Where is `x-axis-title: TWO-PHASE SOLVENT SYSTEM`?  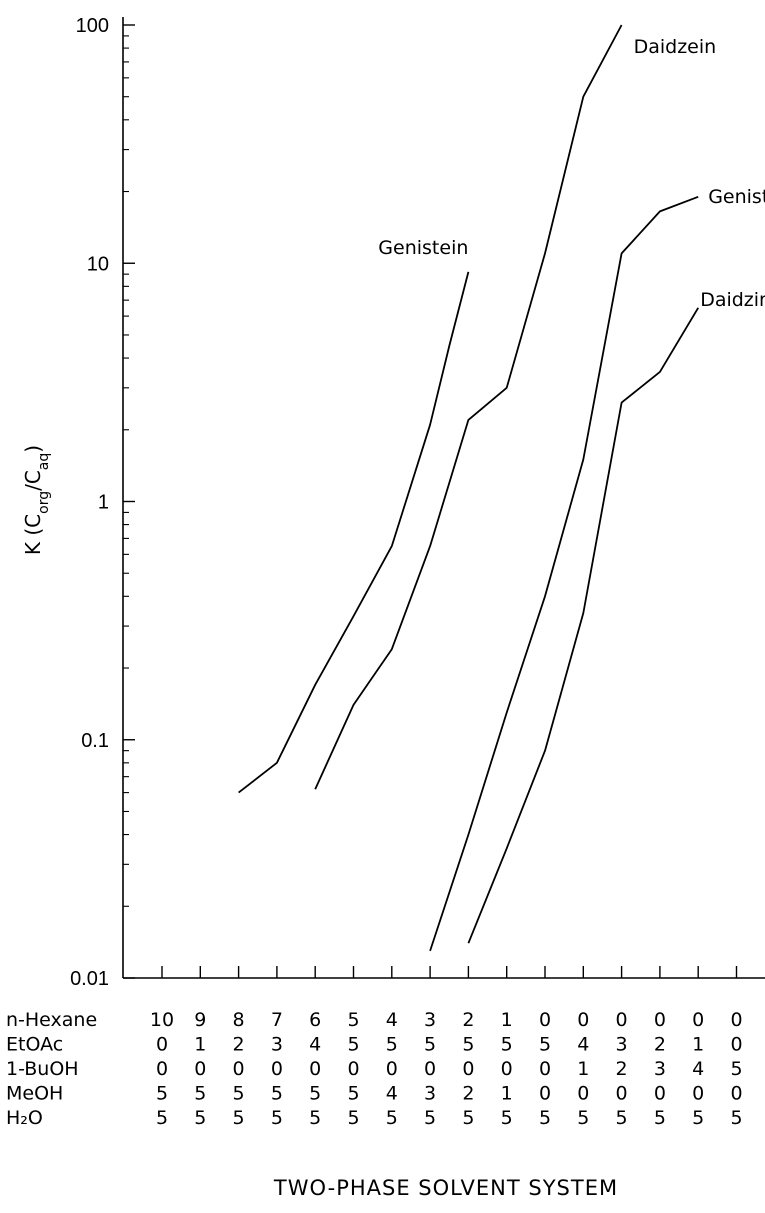 x-axis-title: TWO-PHASE SOLVENT SYSTEM is located at coordinates (445, 1188).